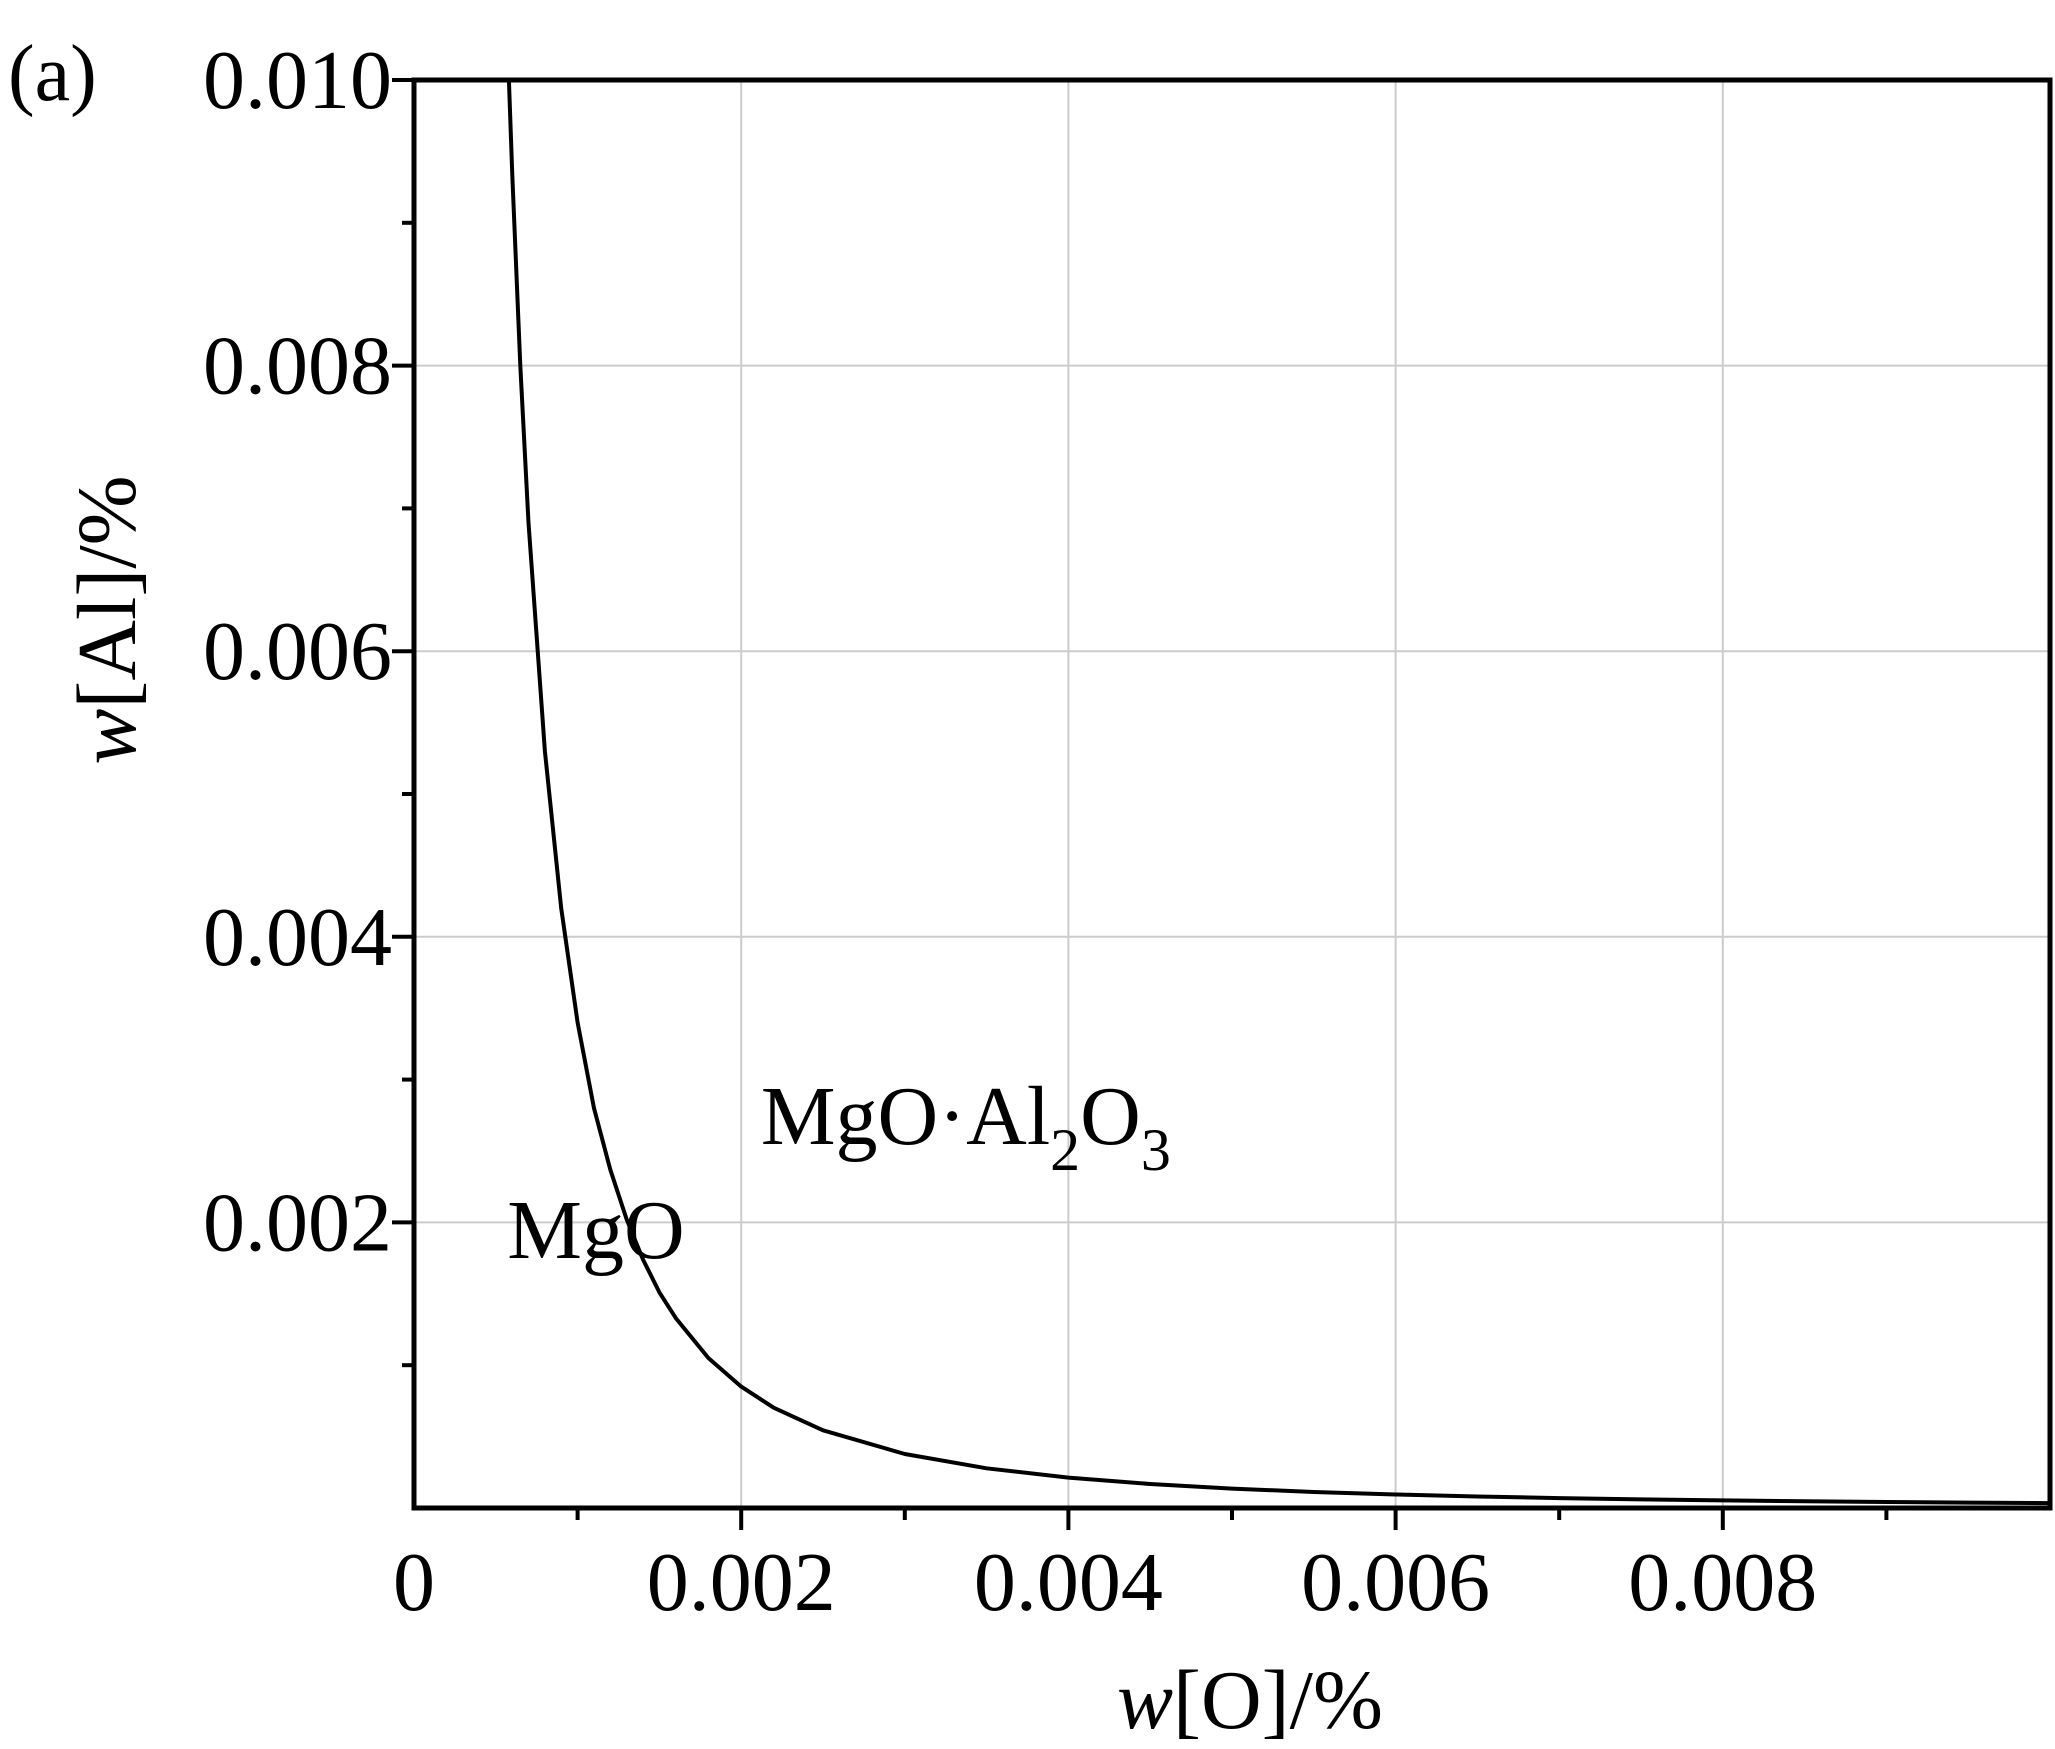 This screenshot has width=2055, height=1749. Describe the element at coordinates (1156, 1150) in the screenshot. I see `spinel-sub-3: 3` at that location.